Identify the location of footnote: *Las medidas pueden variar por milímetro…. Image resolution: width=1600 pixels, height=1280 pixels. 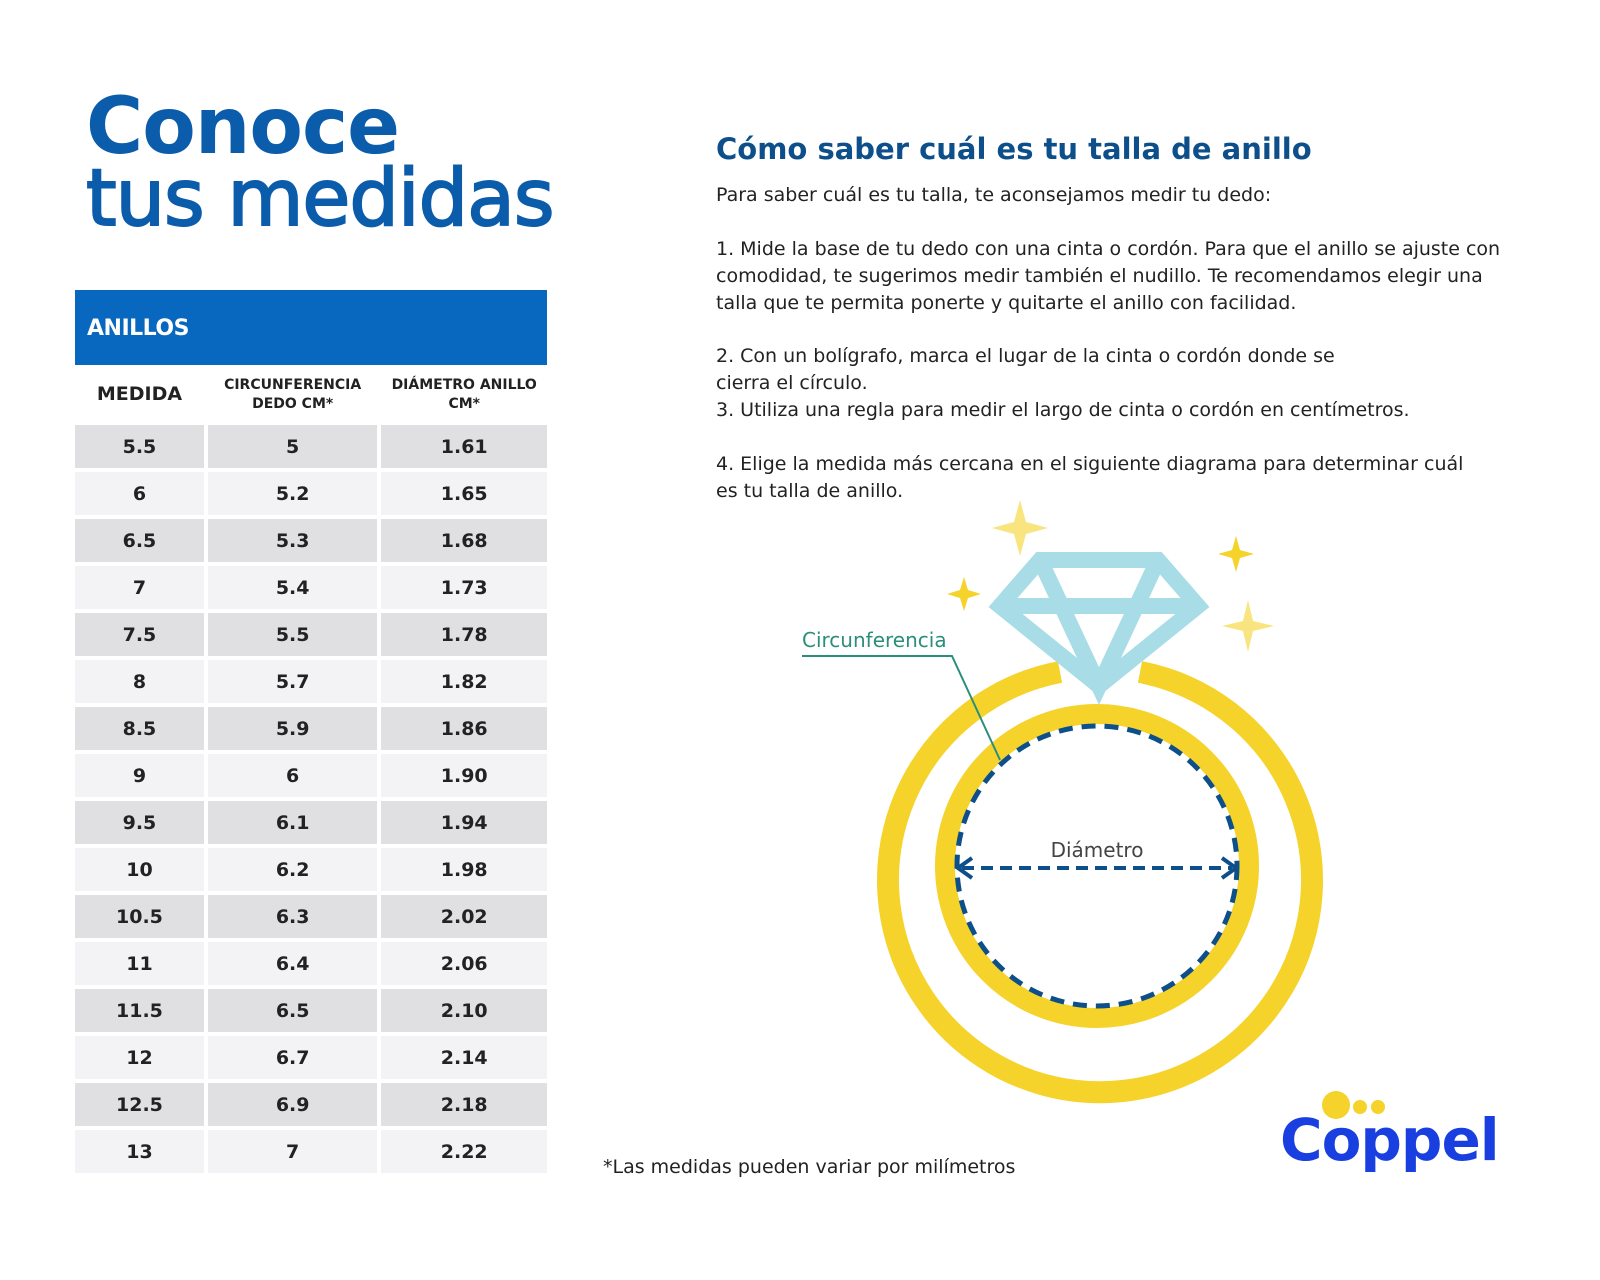
(809, 1167).